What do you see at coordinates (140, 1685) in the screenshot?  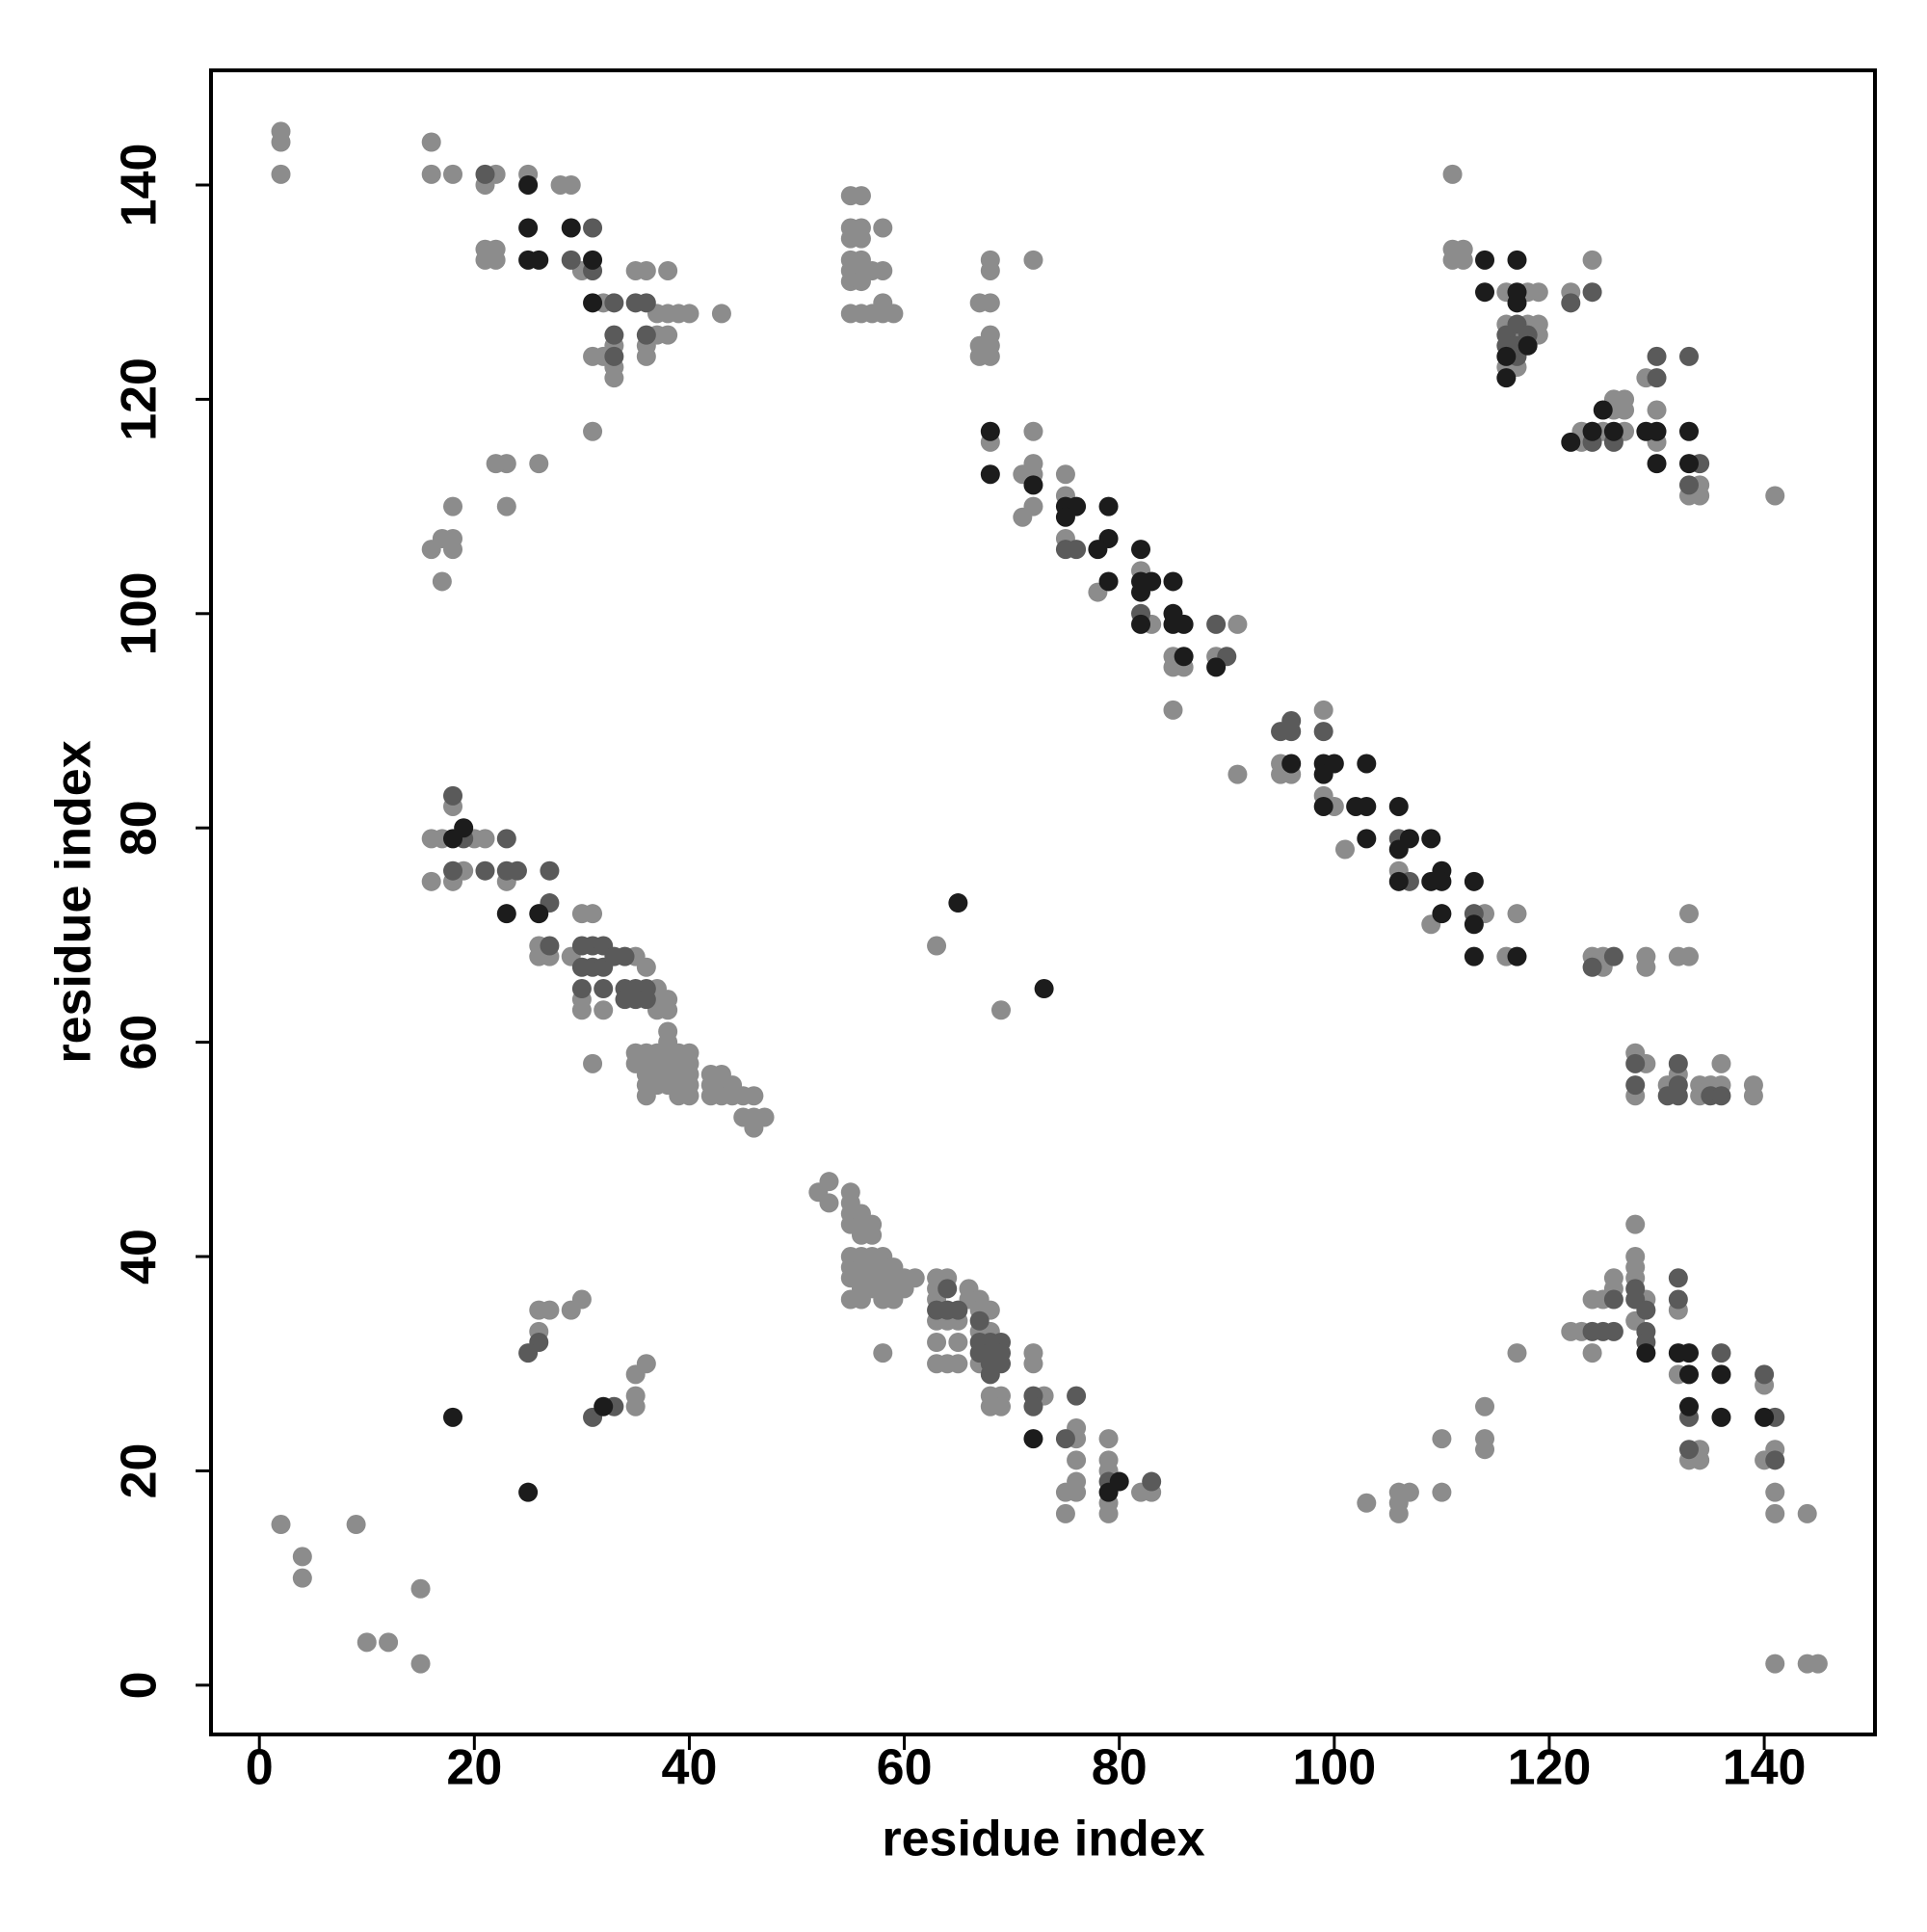 I see `y-tick-label: 0` at bounding box center [140, 1685].